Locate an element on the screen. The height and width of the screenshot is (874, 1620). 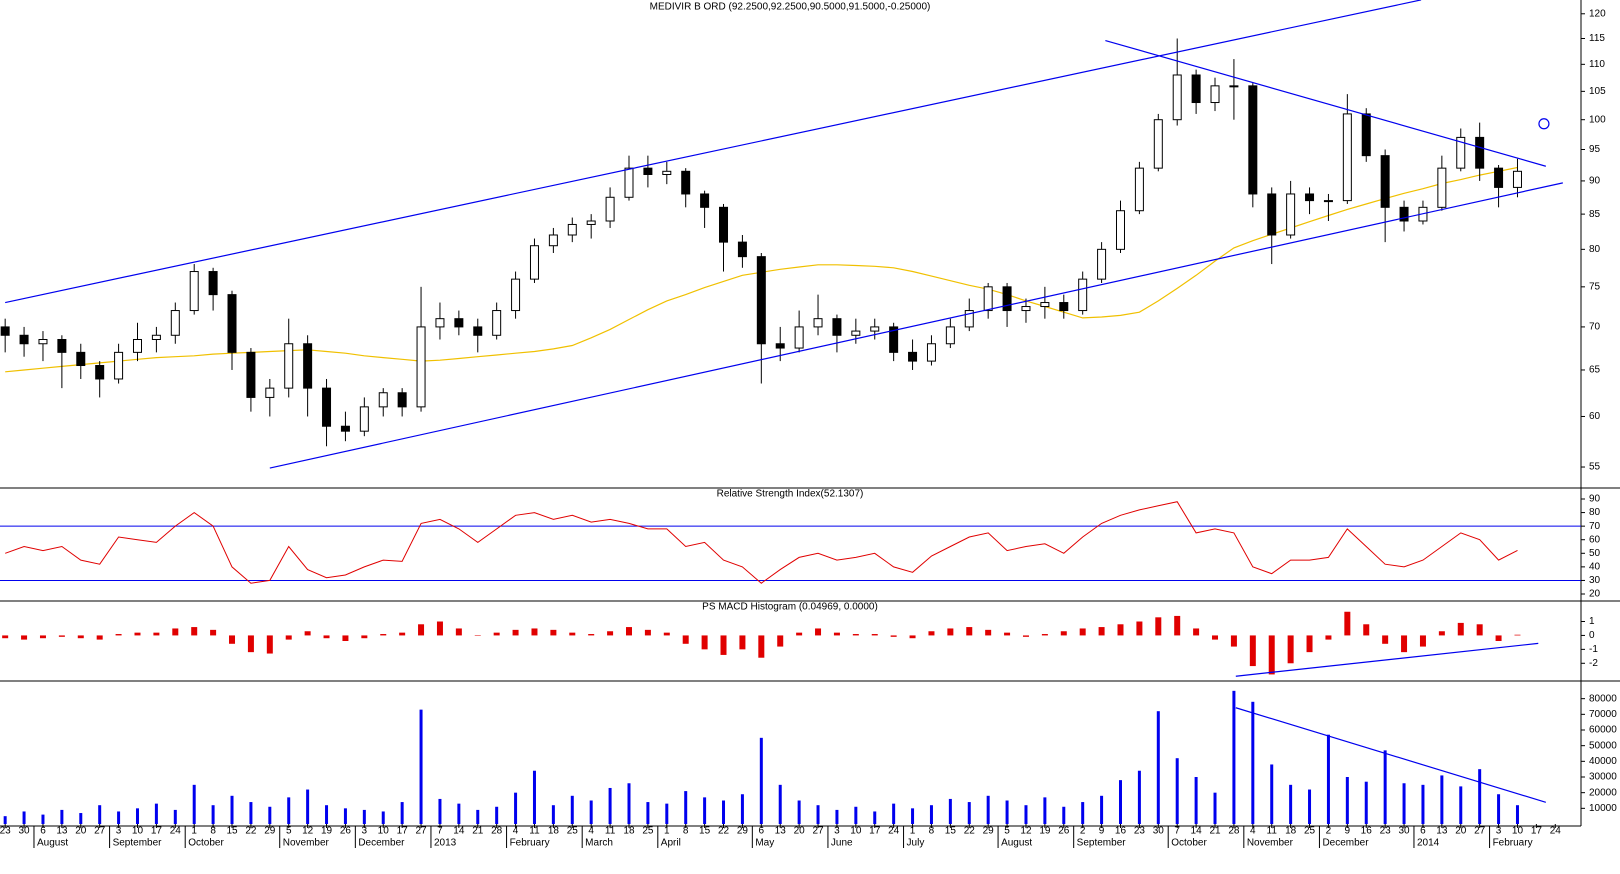
x-tick-label: 29 is located at coordinates (743, 831).